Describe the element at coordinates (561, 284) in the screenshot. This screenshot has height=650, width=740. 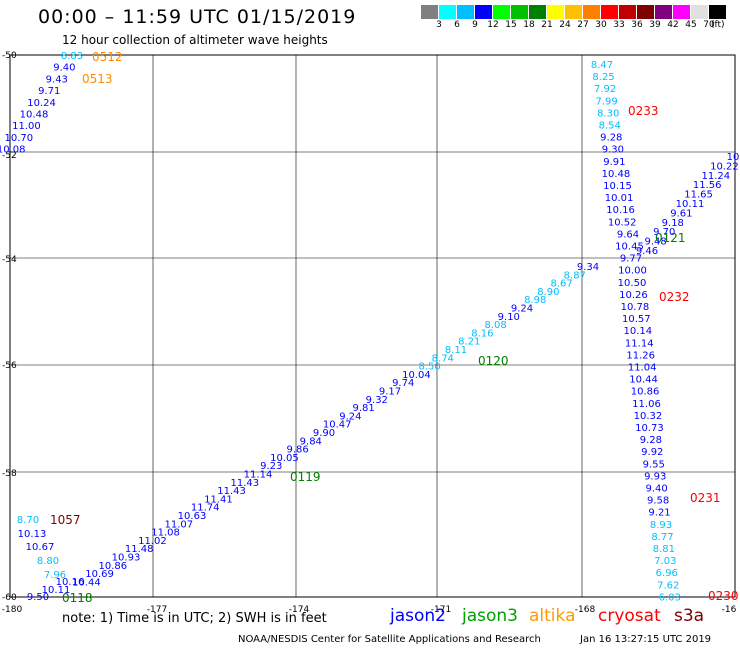
I see `wave-height-value: 8.67` at that location.